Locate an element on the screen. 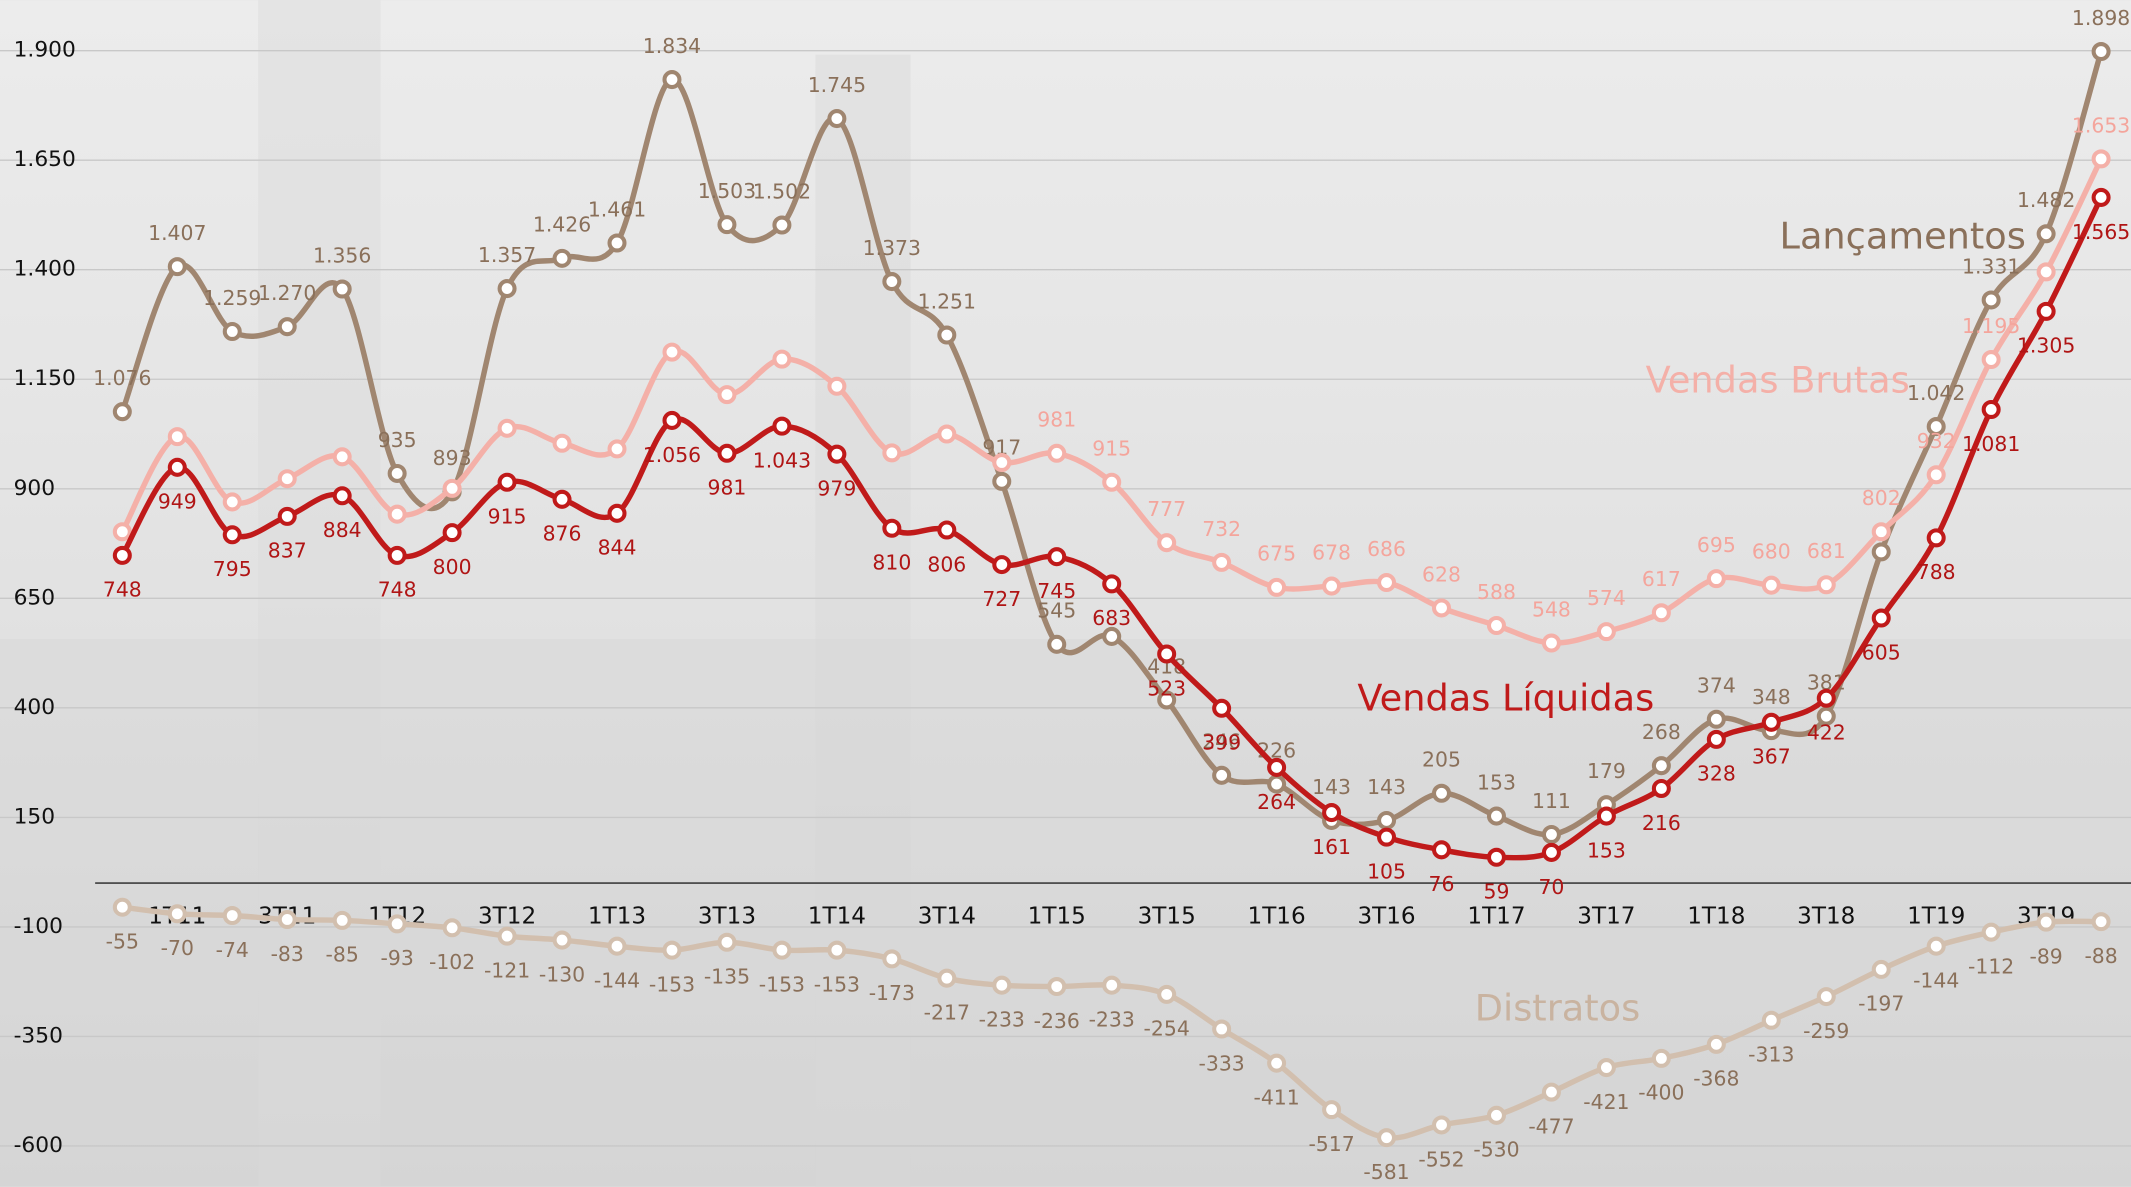 This screenshot has width=2131, height=1187. data-label: 264 is located at coordinates (1276, 802).